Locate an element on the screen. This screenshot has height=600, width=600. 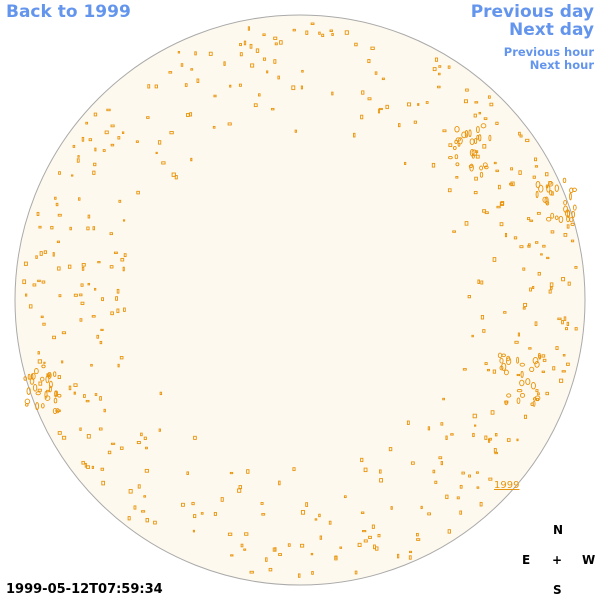
back-to-year-link: Back to 1999 is located at coordinates (68, 12).